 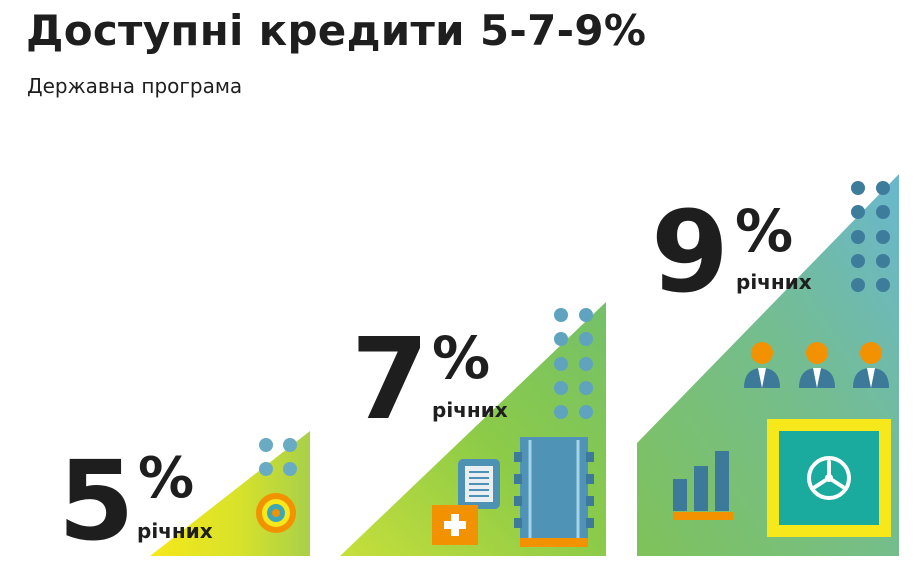 What do you see at coordinates (390, 380) in the screenshot?
I see `tier-7-rate: 7` at bounding box center [390, 380].